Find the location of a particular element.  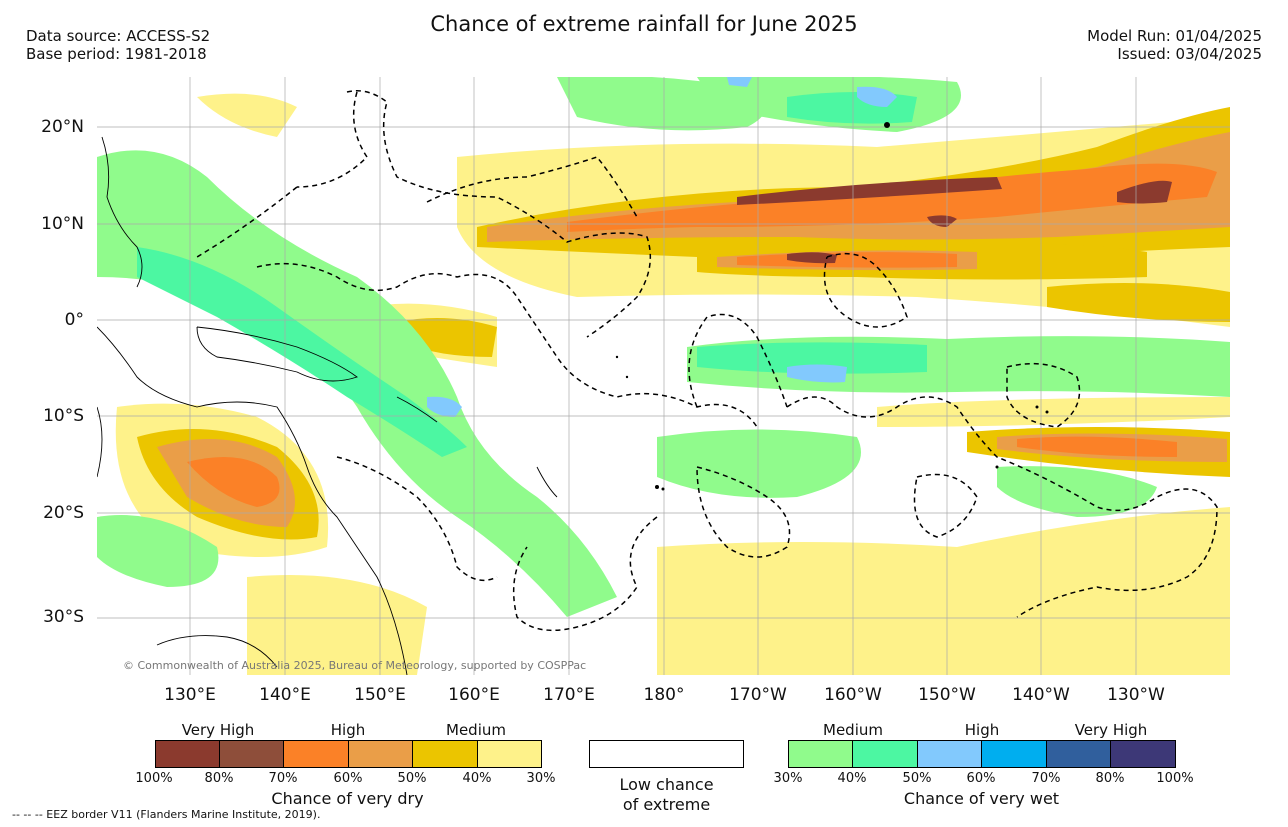

lon-label-160e: 160°E is located at coordinates (474, 695).